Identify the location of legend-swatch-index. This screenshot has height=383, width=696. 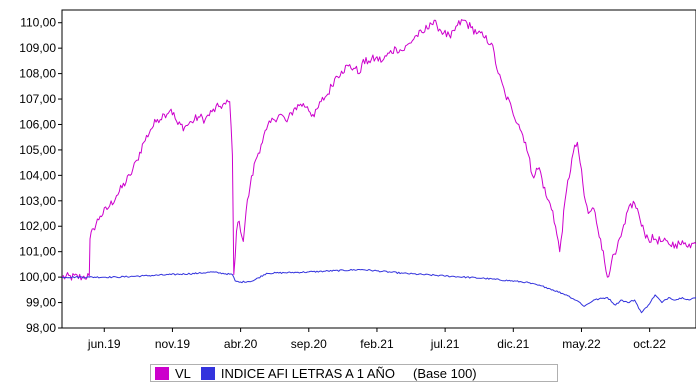
(207, 373).